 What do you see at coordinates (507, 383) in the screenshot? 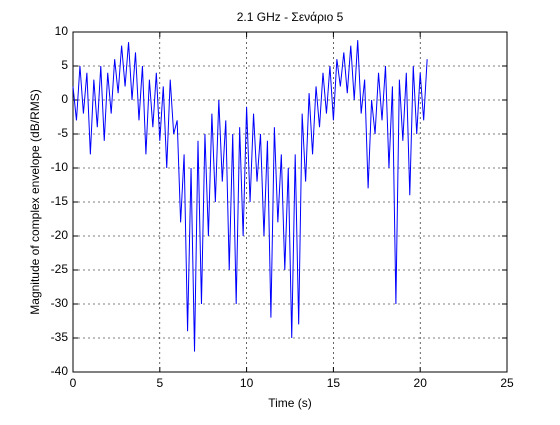
I see `x-tick-label: 25` at bounding box center [507, 383].